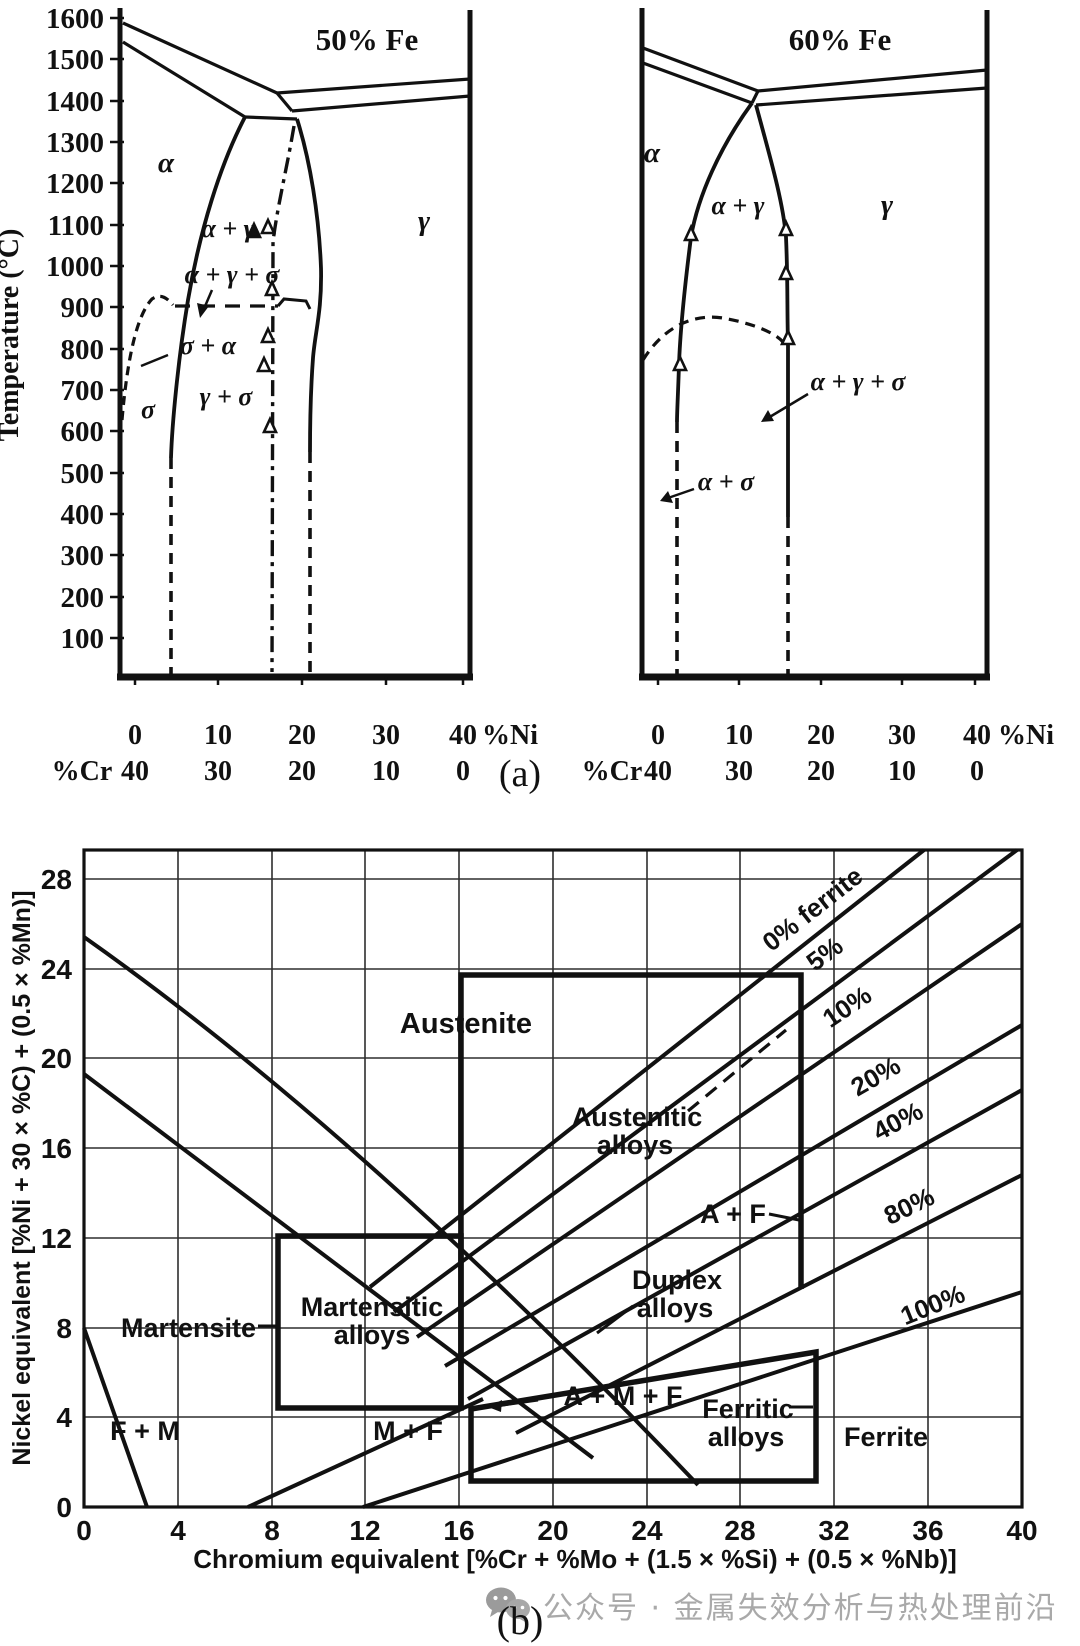 The image size is (1080, 1646). I want to click on label-ferrite: Ferrite, so click(886, 1437).